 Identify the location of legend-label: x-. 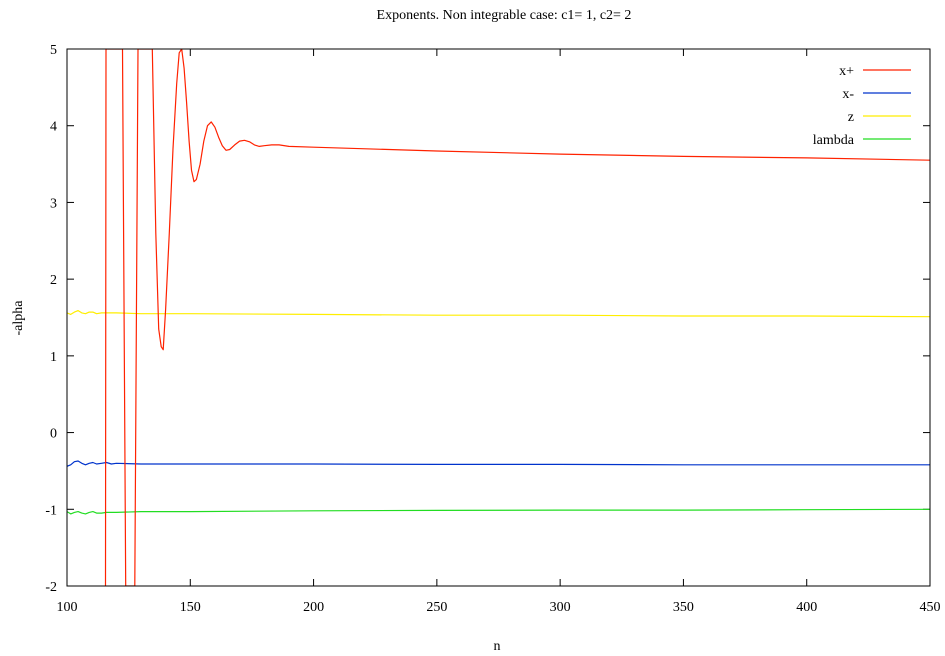
(848, 94).